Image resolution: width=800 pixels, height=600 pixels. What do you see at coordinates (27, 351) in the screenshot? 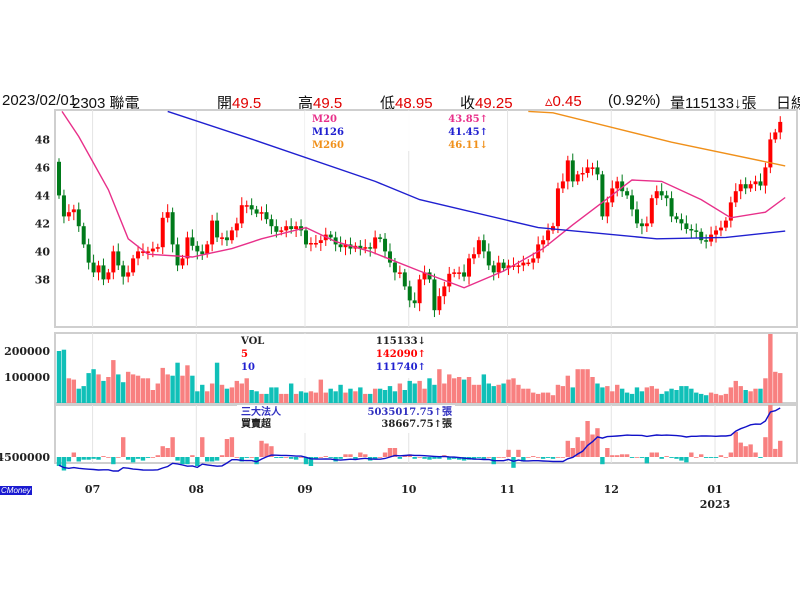
I see `volume-tick-label: 200000` at bounding box center [27, 351].